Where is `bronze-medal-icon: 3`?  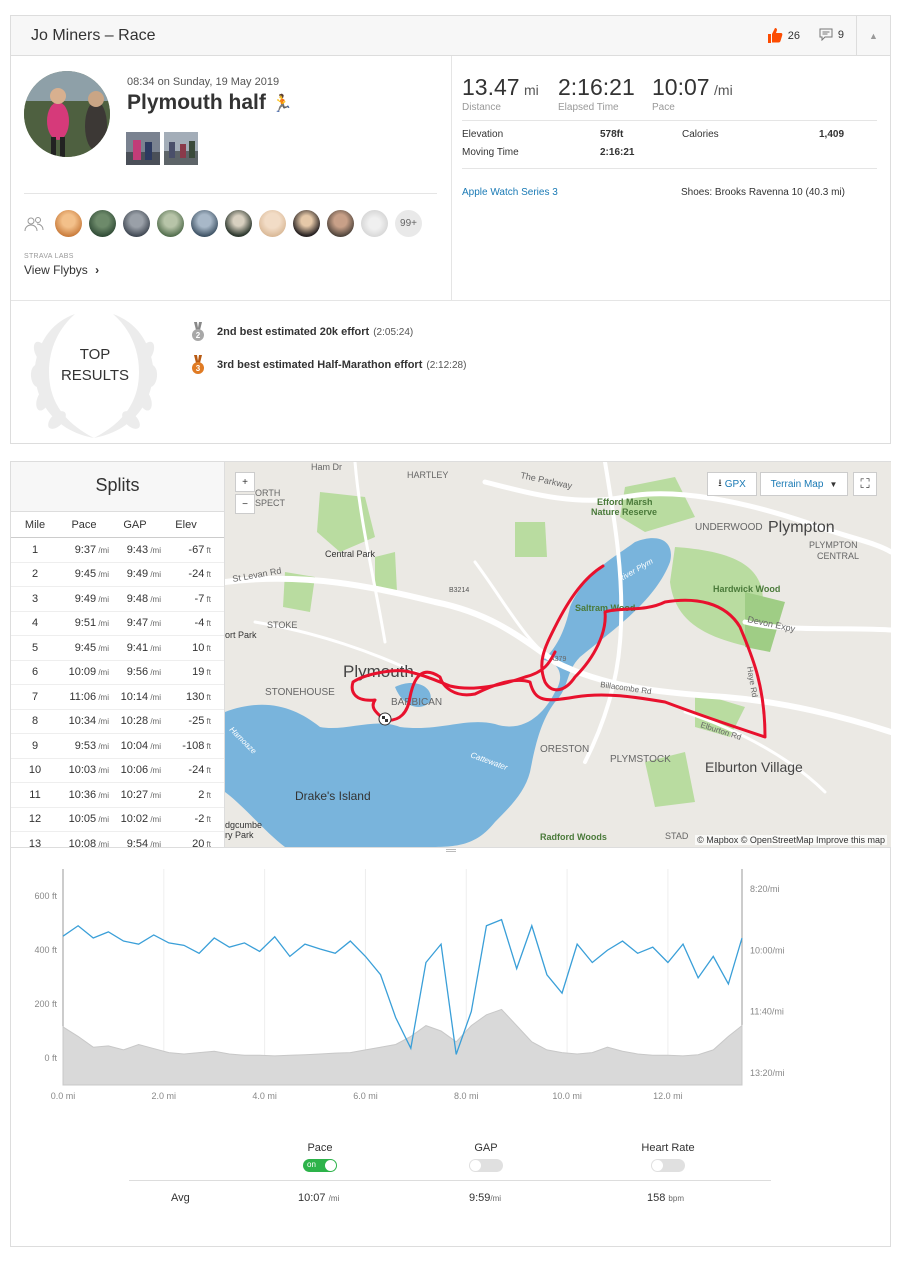
bronze-medal-icon: 3 is located at coordinates (198, 364).